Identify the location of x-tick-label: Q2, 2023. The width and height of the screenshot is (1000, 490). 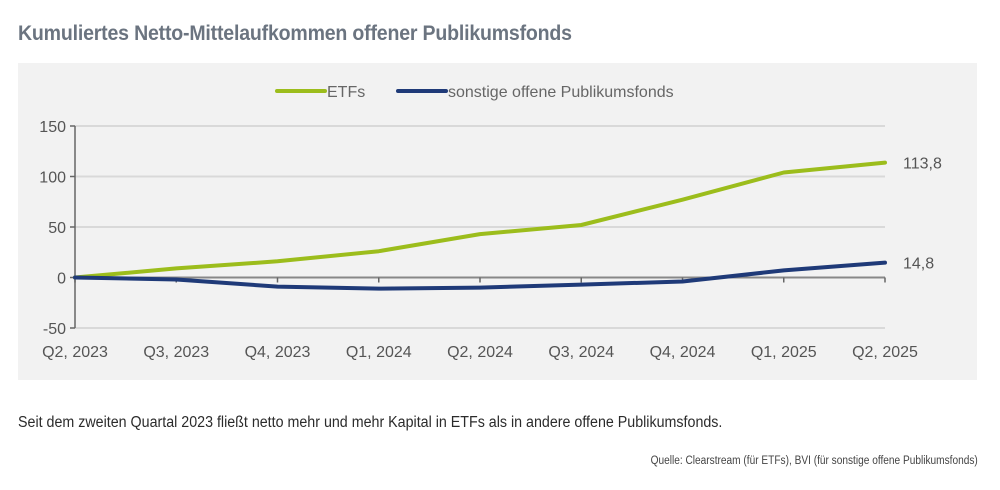
(75, 352).